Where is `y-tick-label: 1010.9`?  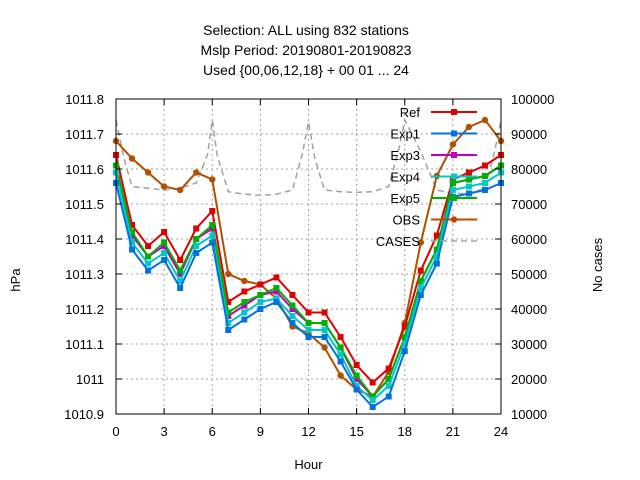
y-tick-label: 1010.9 is located at coordinates (84, 414).